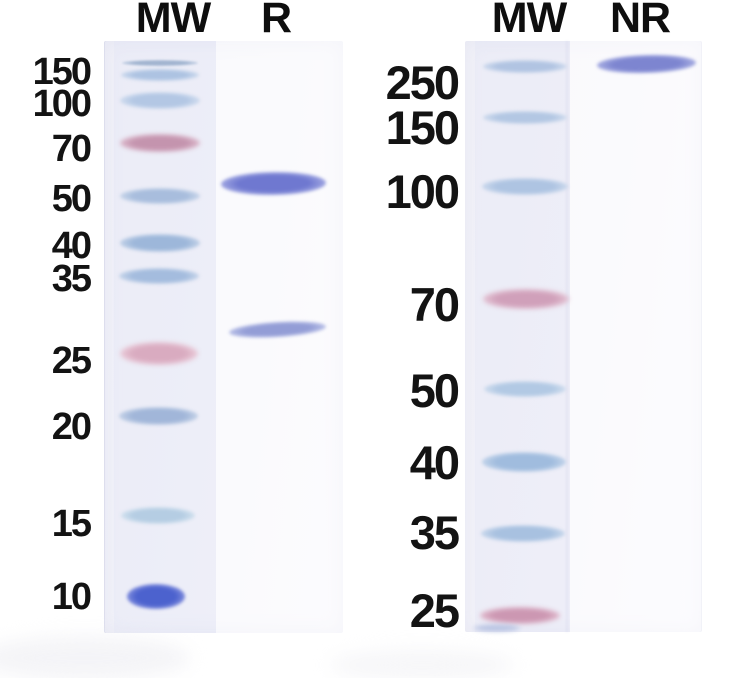  What do you see at coordinates (95, 657) in the screenshot?
I see `watermark-smudge-left` at bounding box center [95, 657].